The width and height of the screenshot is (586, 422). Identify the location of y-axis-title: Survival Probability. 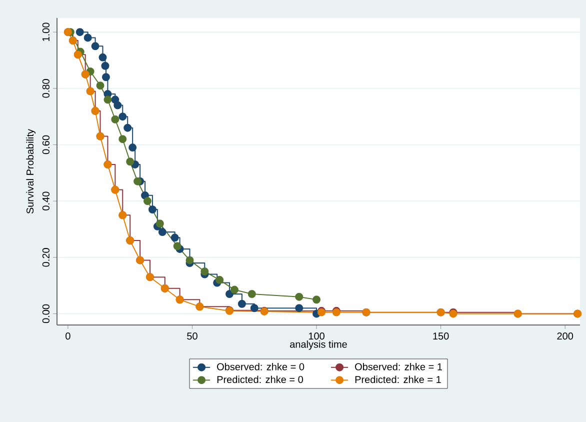
(31, 171).